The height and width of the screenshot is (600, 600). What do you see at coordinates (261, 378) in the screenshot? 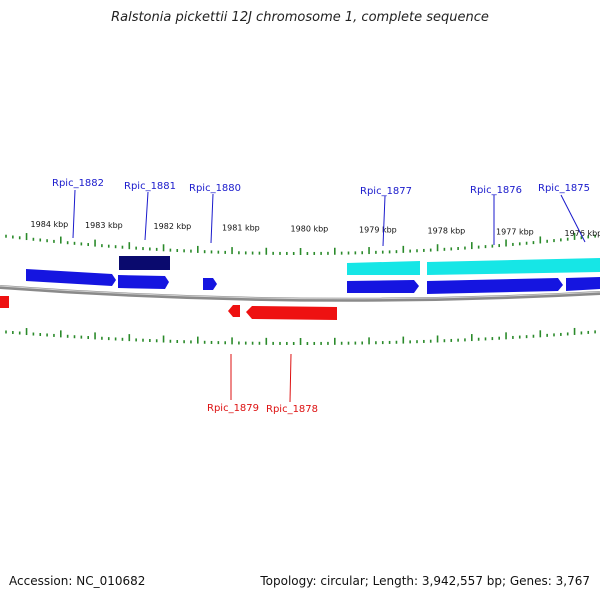
I see `reverse-callout-lines` at bounding box center [261, 378].